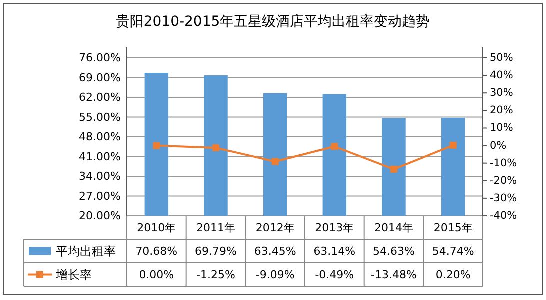  Describe the element at coordinates (100, 196) in the screenshot. I see `y-tick-label: 27.00%` at that location.